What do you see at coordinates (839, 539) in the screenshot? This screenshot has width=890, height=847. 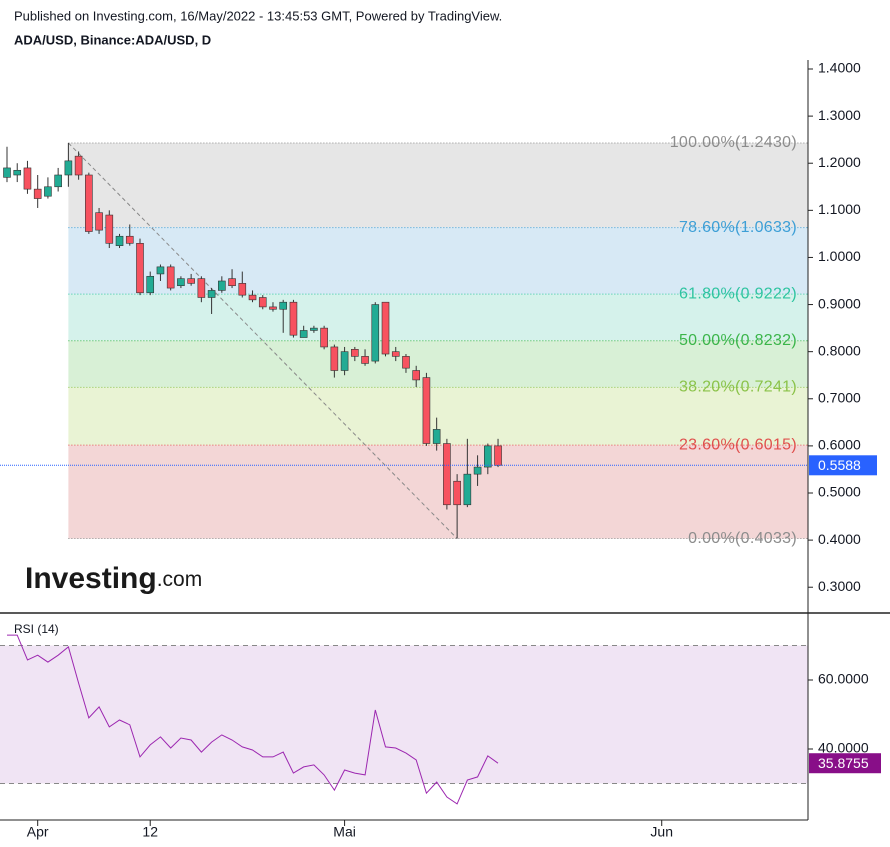 I see `y-tick-label: 0.4000` at bounding box center [839, 539].